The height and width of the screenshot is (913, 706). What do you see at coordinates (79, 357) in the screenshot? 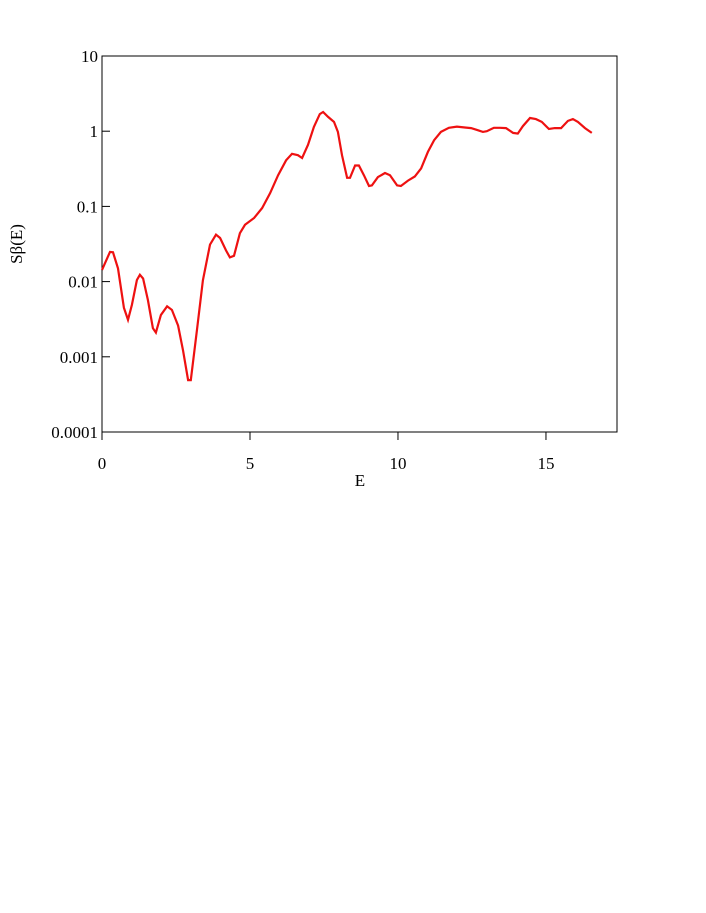
I see `y-tick-label: 0.001` at bounding box center [79, 357].